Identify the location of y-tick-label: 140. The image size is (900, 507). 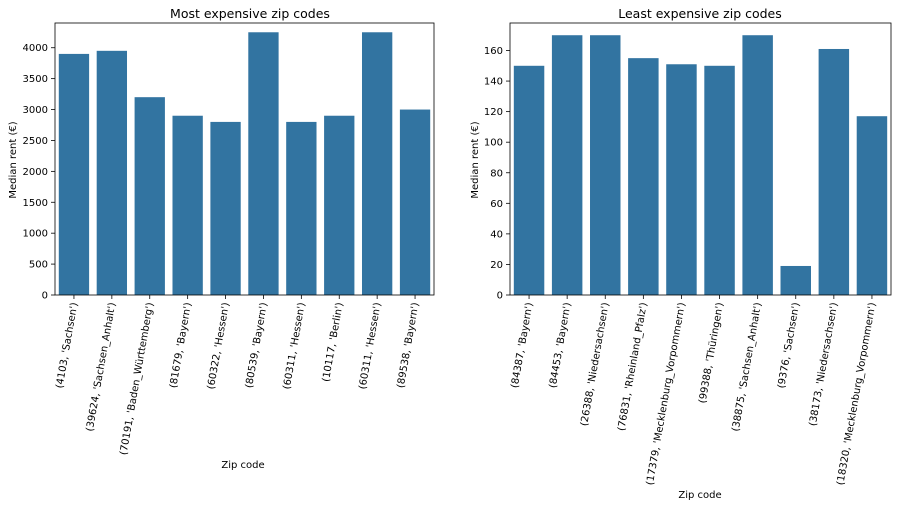
(493, 82).